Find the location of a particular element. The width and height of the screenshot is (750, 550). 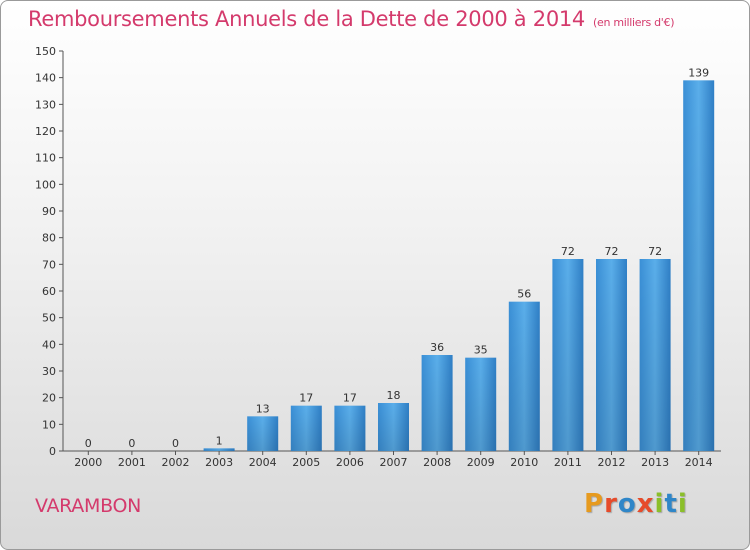

data-label-2009: 35 is located at coordinates (481, 350).